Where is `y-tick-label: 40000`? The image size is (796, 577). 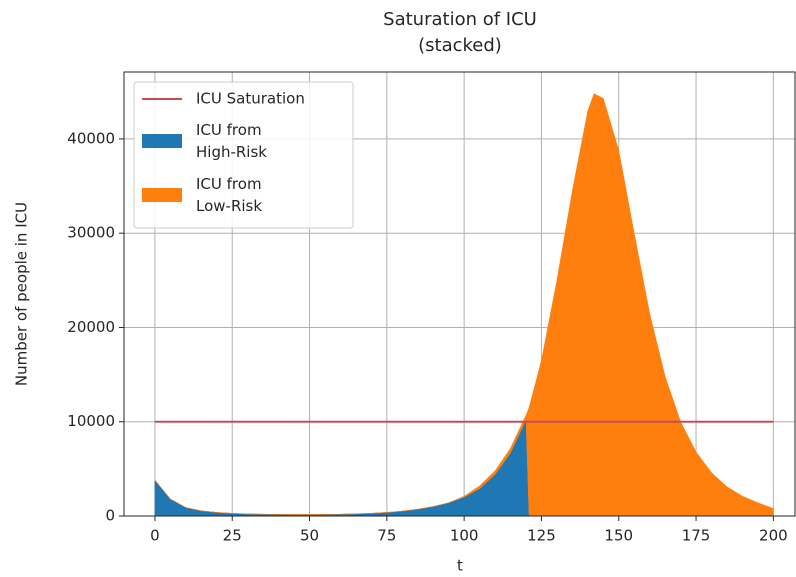 y-tick-label: 40000 is located at coordinates (91, 138).